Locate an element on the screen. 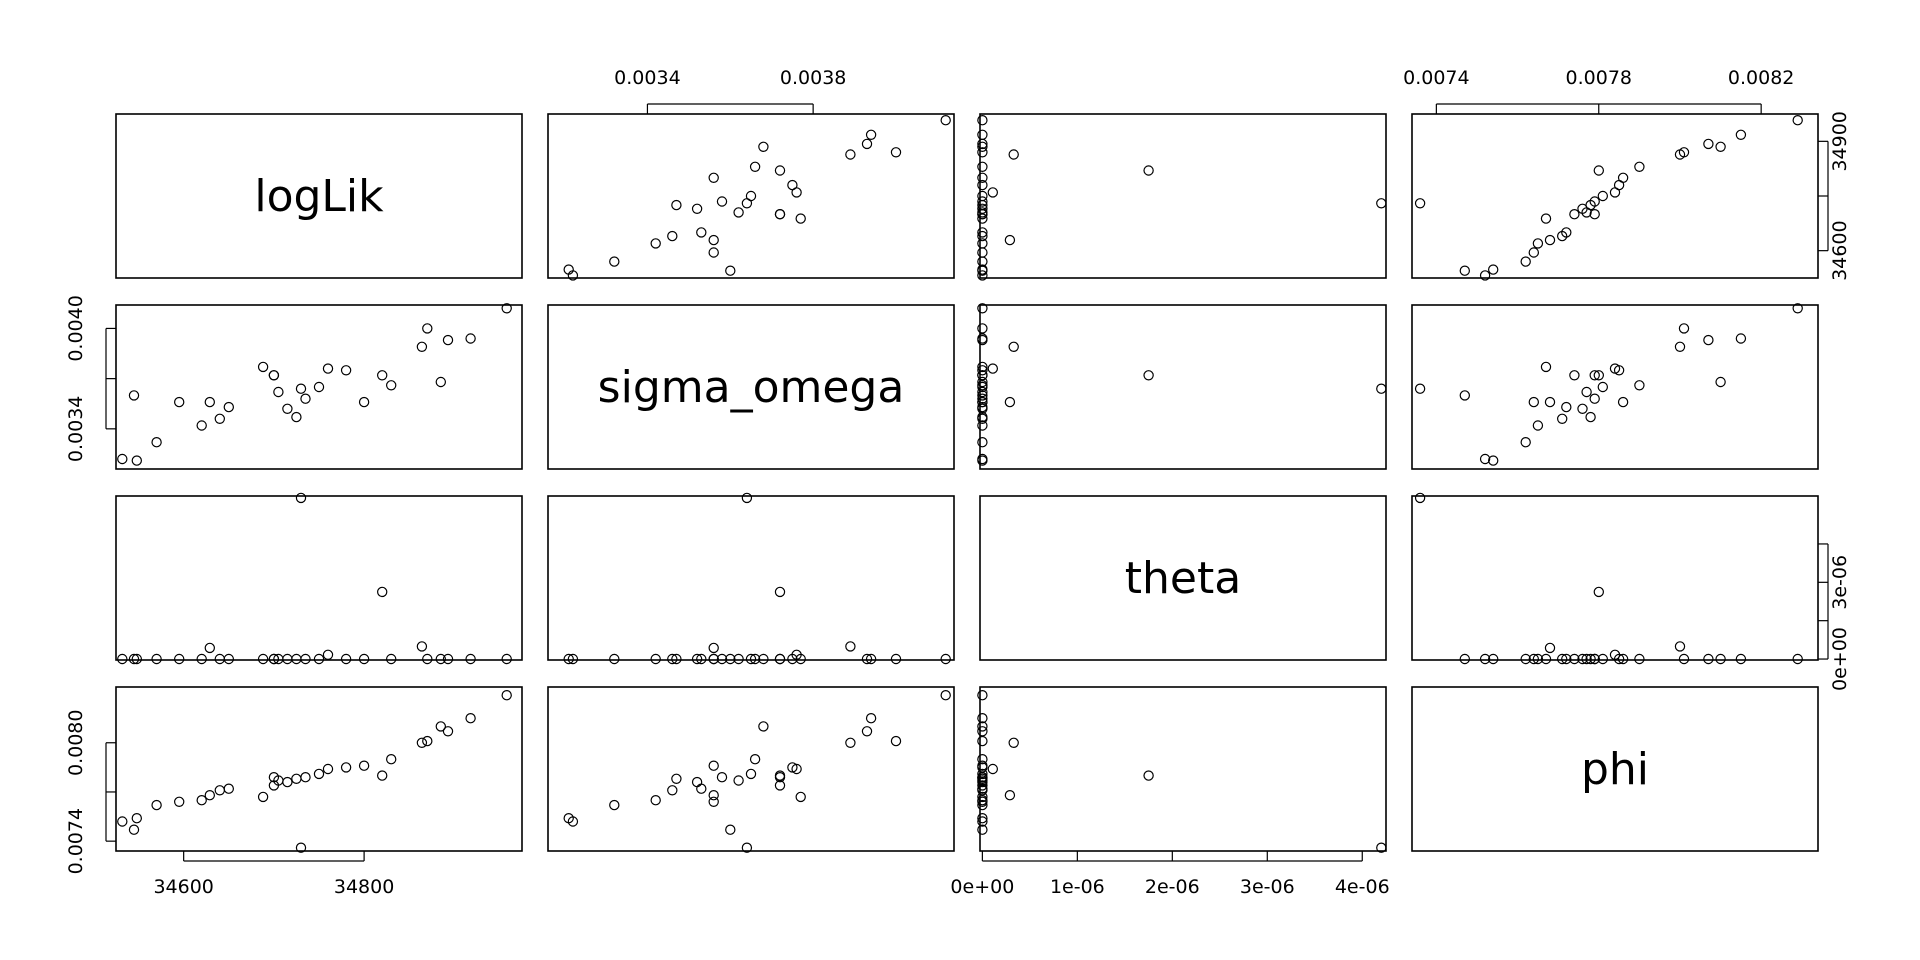 The height and width of the screenshot is (960, 1920). diagonal-label-phi: phi is located at coordinates (1615, 769).